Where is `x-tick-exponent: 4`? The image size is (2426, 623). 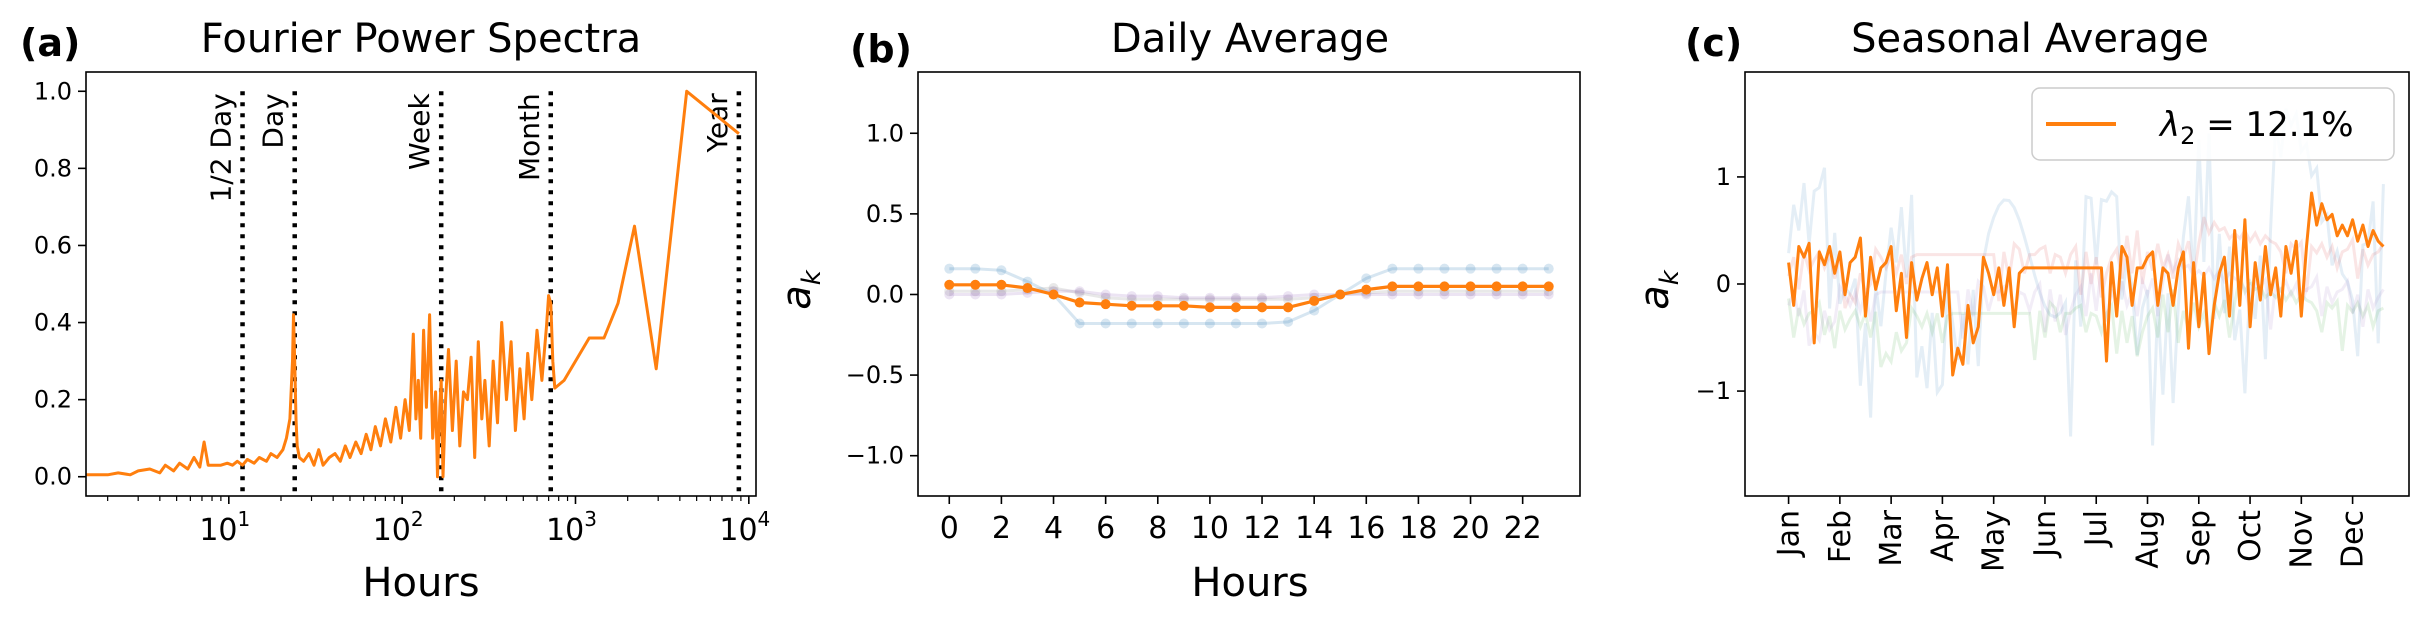
x-tick-exponent: 4 is located at coordinates (764, 519).